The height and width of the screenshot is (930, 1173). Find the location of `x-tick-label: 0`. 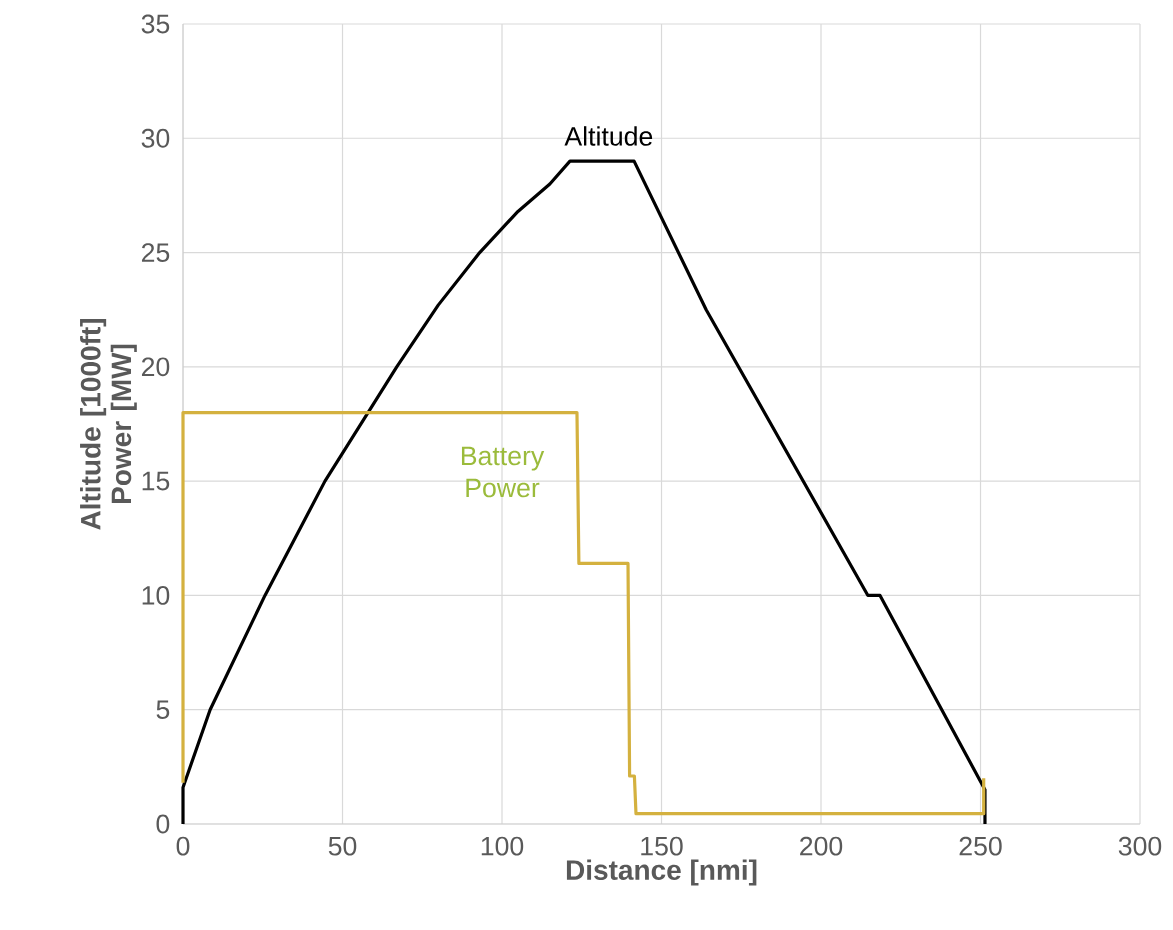

x-tick-label: 0 is located at coordinates (183, 846).